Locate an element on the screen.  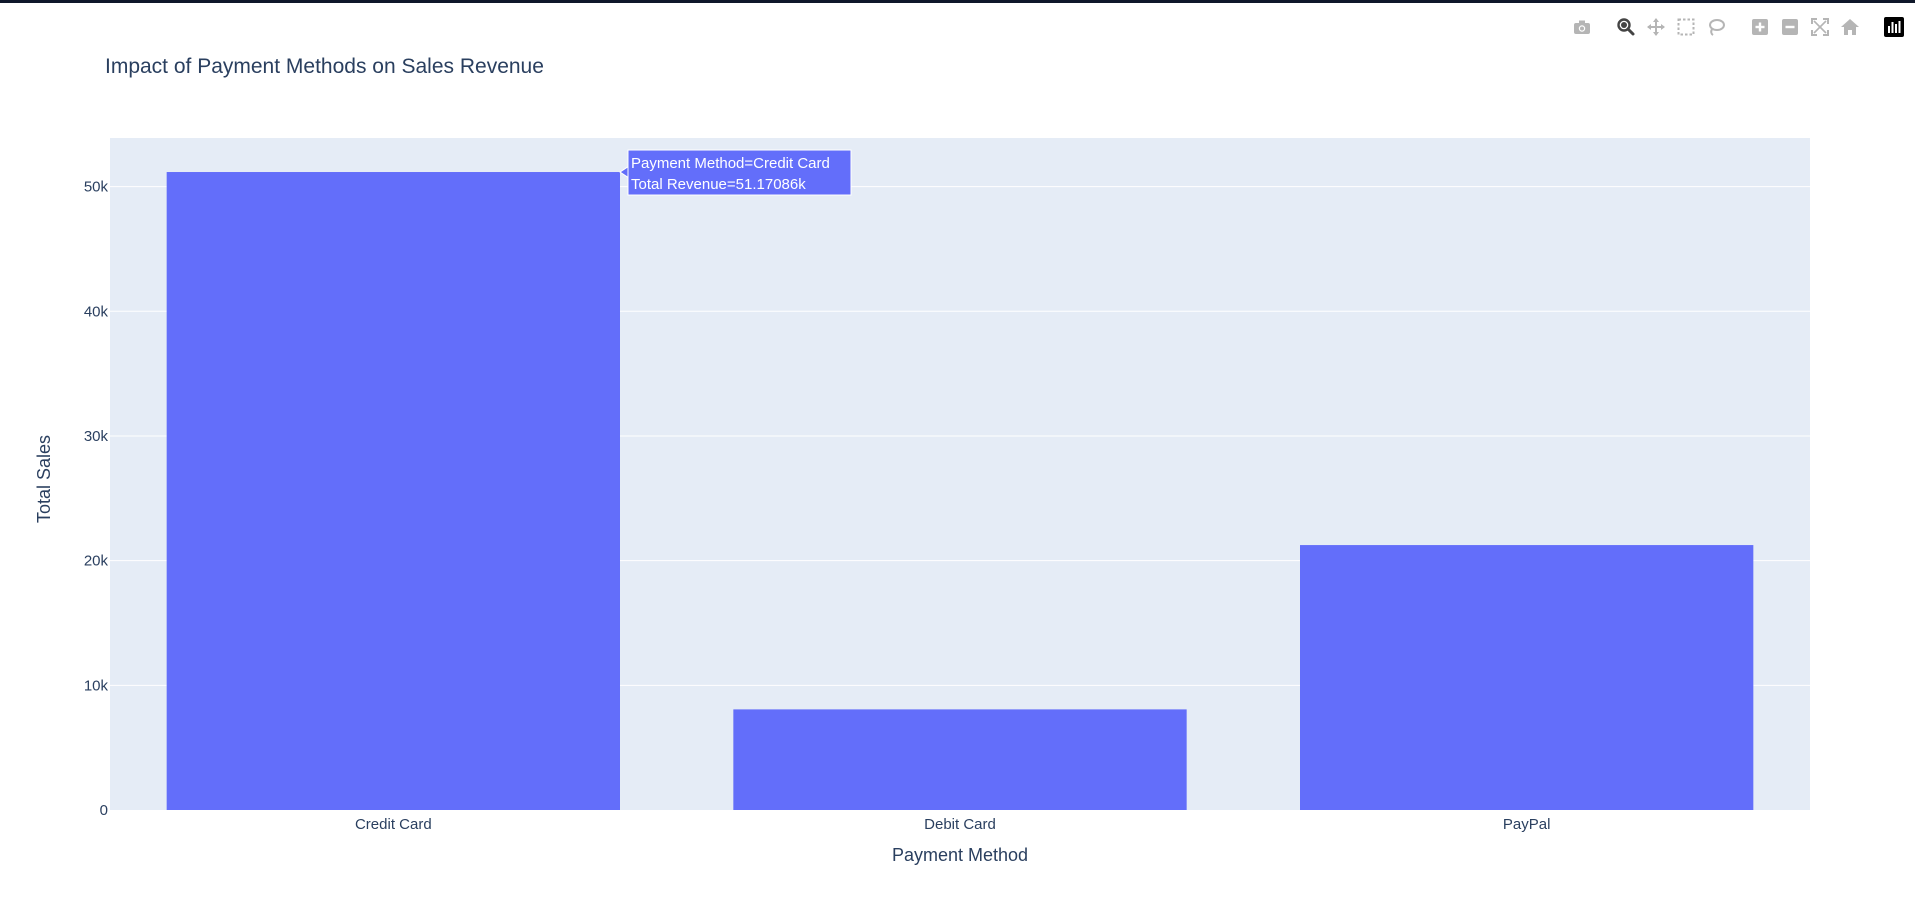
reset-axes-icon is located at coordinates (1850, 27).